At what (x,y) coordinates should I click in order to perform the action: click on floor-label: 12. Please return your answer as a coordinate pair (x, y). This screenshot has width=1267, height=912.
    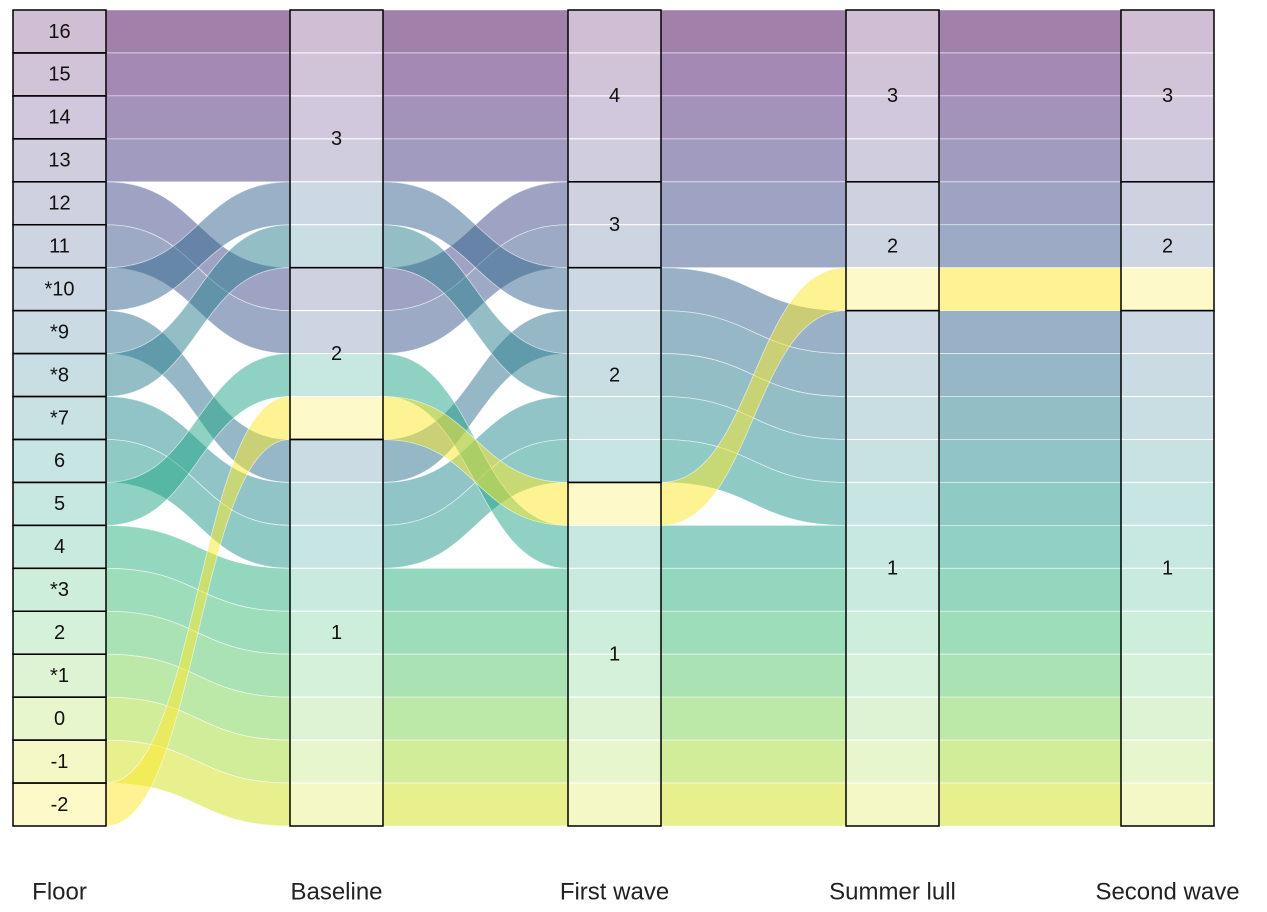
    Looking at the image, I should click on (59, 204).